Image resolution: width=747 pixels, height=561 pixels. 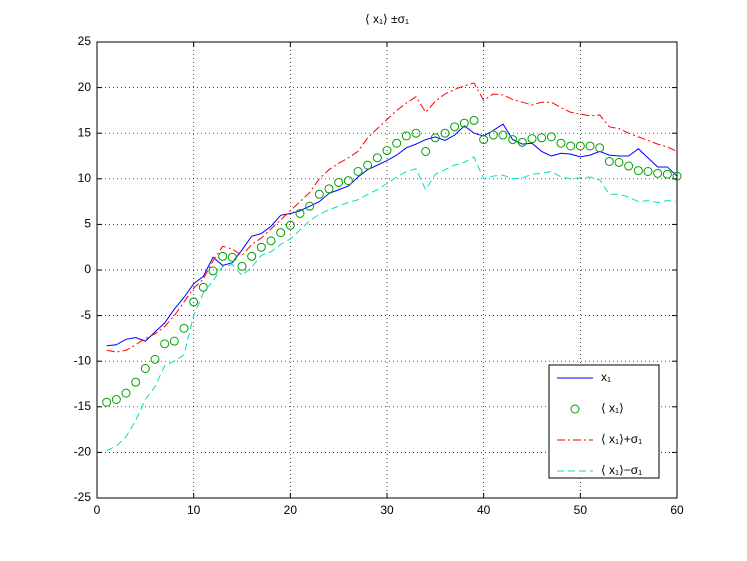 What do you see at coordinates (85, 41) in the screenshot?
I see `y-tick-label: 25` at bounding box center [85, 41].